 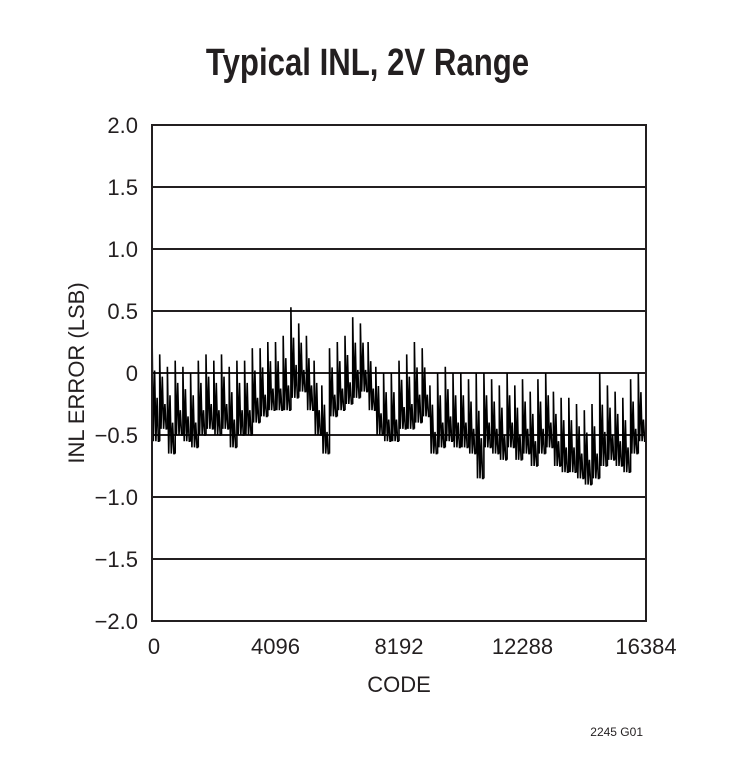 What do you see at coordinates (367, 63) in the screenshot?
I see `chart-title: Typical INL, 2V Range` at bounding box center [367, 63].